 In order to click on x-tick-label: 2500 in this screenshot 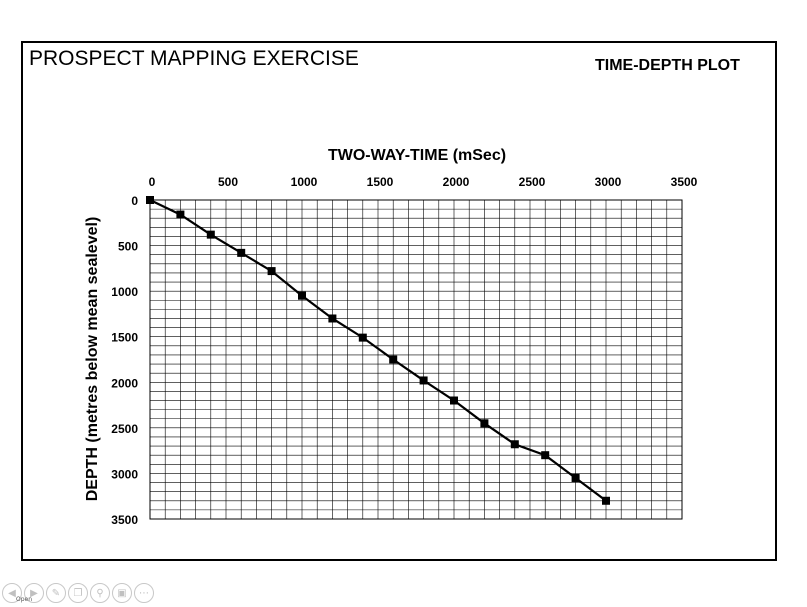, I will do `click(532, 182)`.